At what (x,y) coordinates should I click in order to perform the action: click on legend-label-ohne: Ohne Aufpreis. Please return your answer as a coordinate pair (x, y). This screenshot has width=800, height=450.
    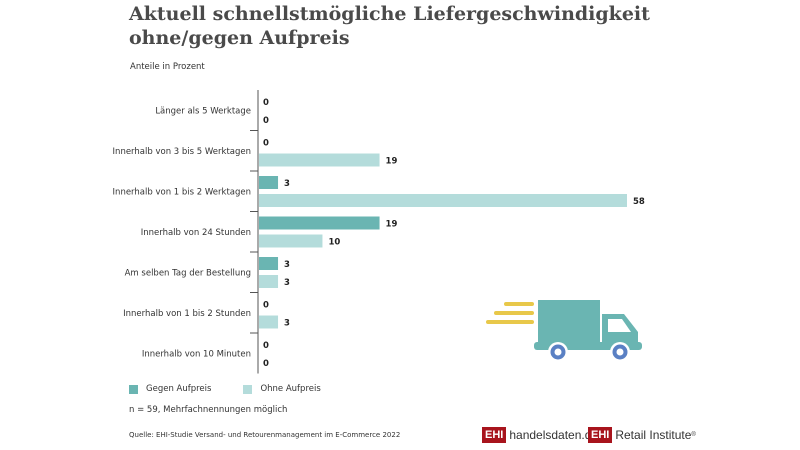
    Looking at the image, I should click on (290, 389).